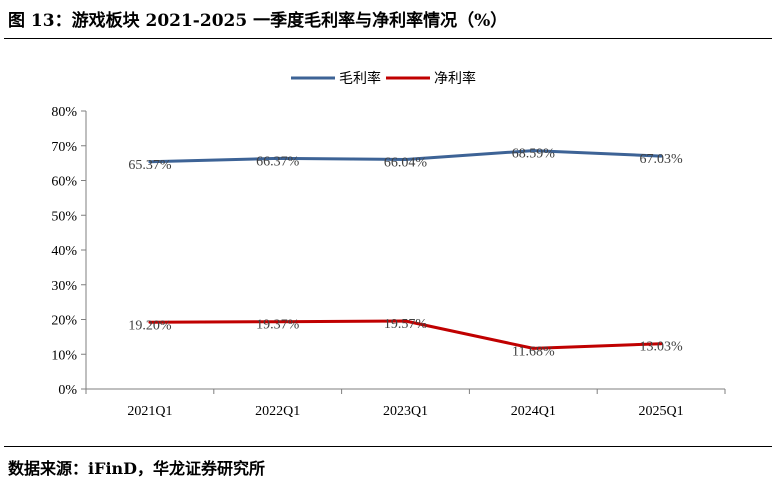 The image size is (776, 486). What do you see at coordinates (64, 321) in the screenshot?
I see `y-tick-label: 20%` at bounding box center [64, 321].